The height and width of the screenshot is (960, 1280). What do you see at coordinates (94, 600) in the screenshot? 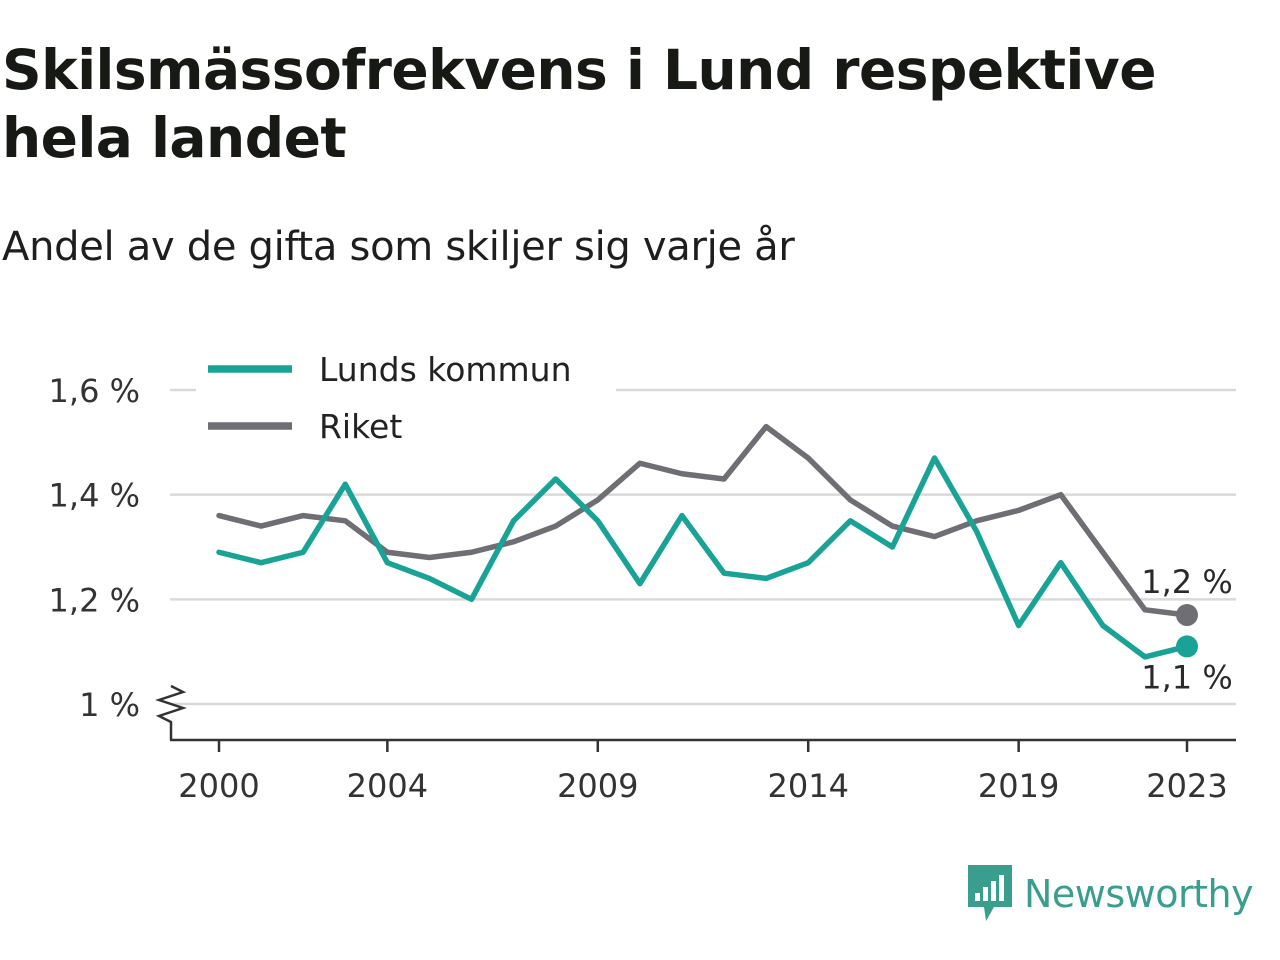
I see `y-tick-label: 1,2 %` at bounding box center [94, 600].